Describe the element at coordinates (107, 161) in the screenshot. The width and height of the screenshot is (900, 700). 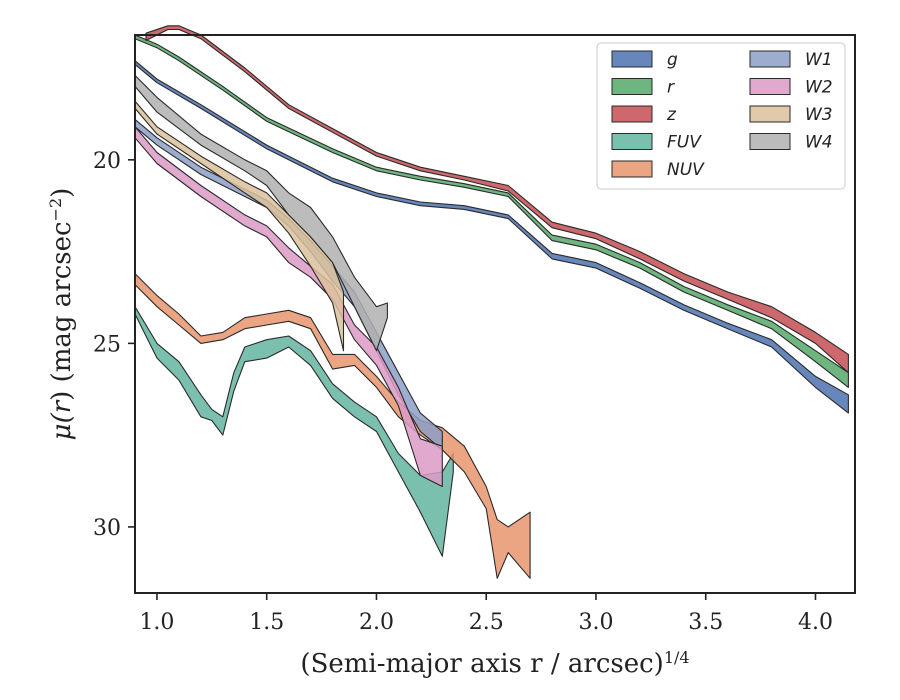
I see `y-tick-label: 20` at that location.